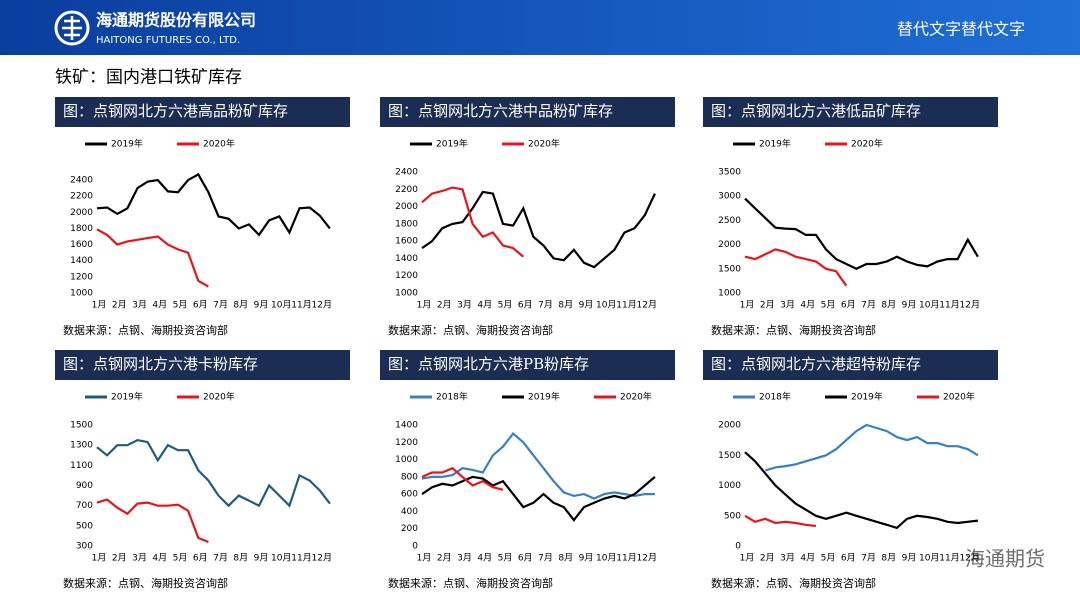 The image size is (1080, 607). I want to click on y-tick-label: 1600, so click(406, 242).